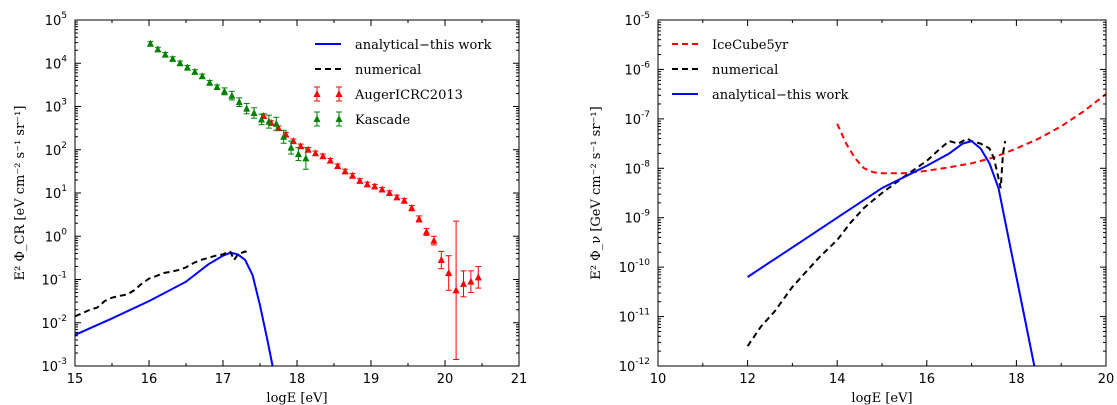 This screenshot has width=1117, height=405. What do you see at coordinates (747, 379) in the screenshot?
I see `right-x-tick-label: 12` at bounding box center [747, 379].